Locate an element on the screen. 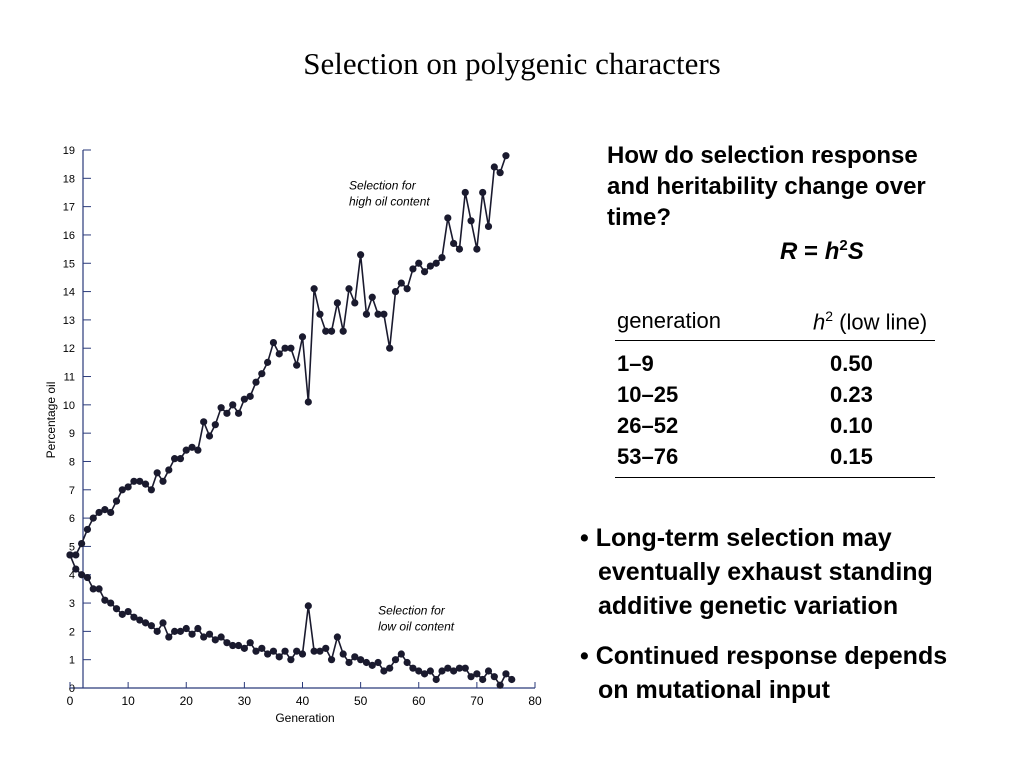 The width and height of the screenshot is (1024, 768). y-tick-label: 15 is located at coordinates (69, 264).